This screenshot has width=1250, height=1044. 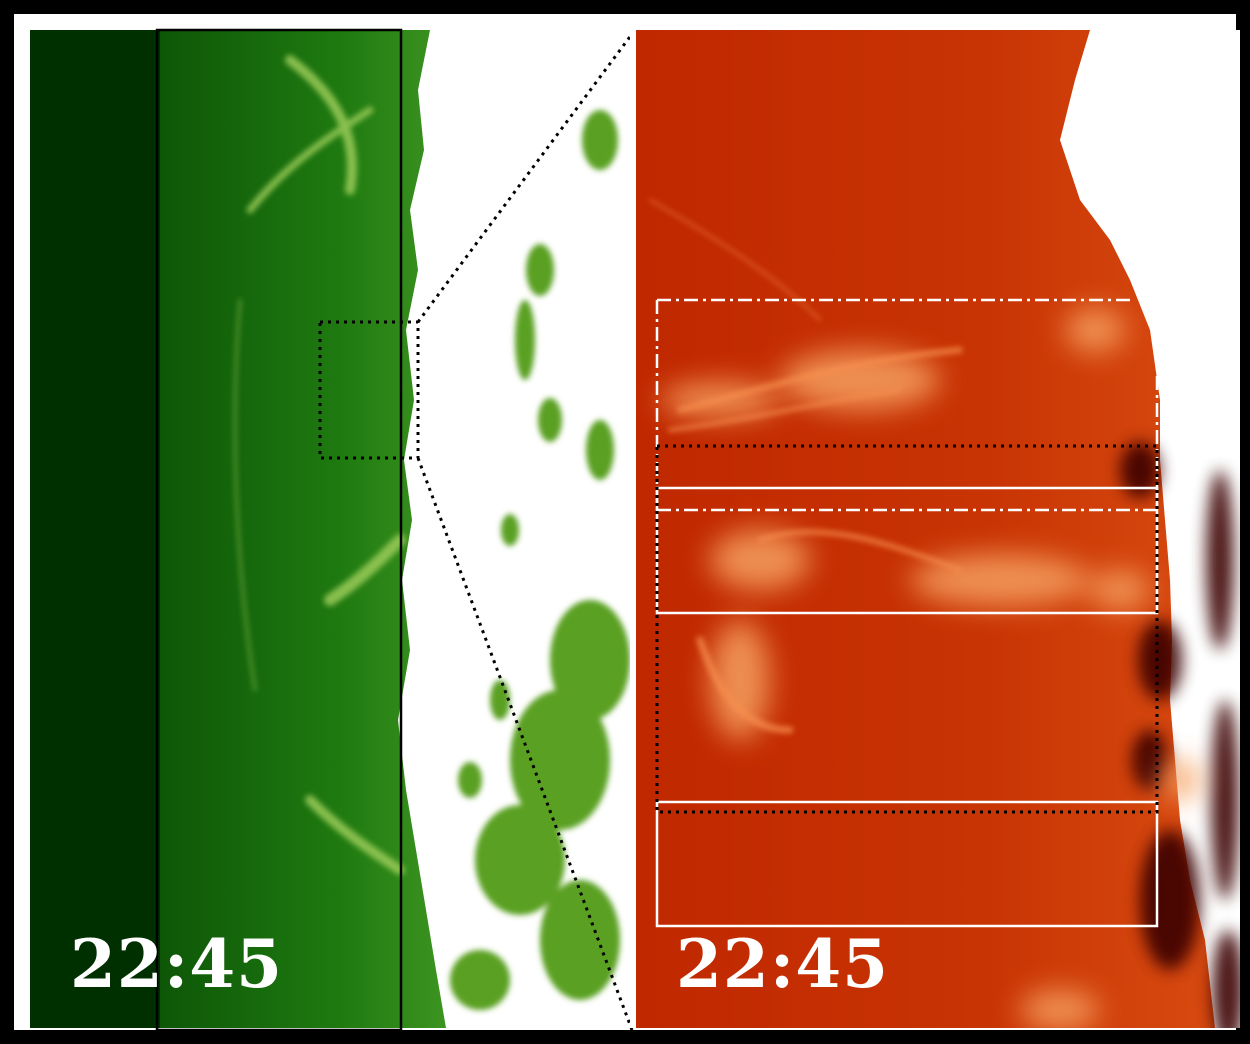 I want to click on right-panel-solid-box-upper, so click(x=907, y=550).